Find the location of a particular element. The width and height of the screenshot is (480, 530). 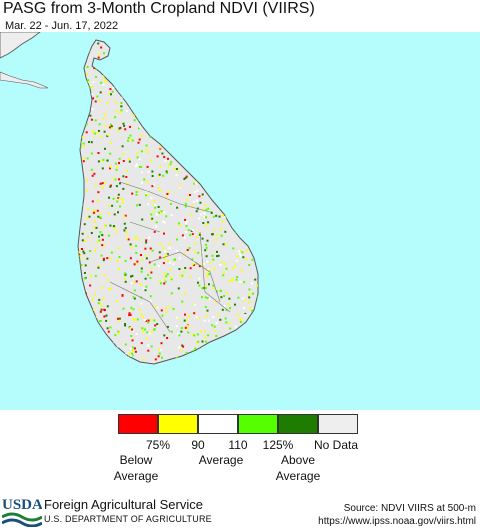

source-url: https://www.ipss.noaa.gov/viirs.html is located at coordinates (397, 521).